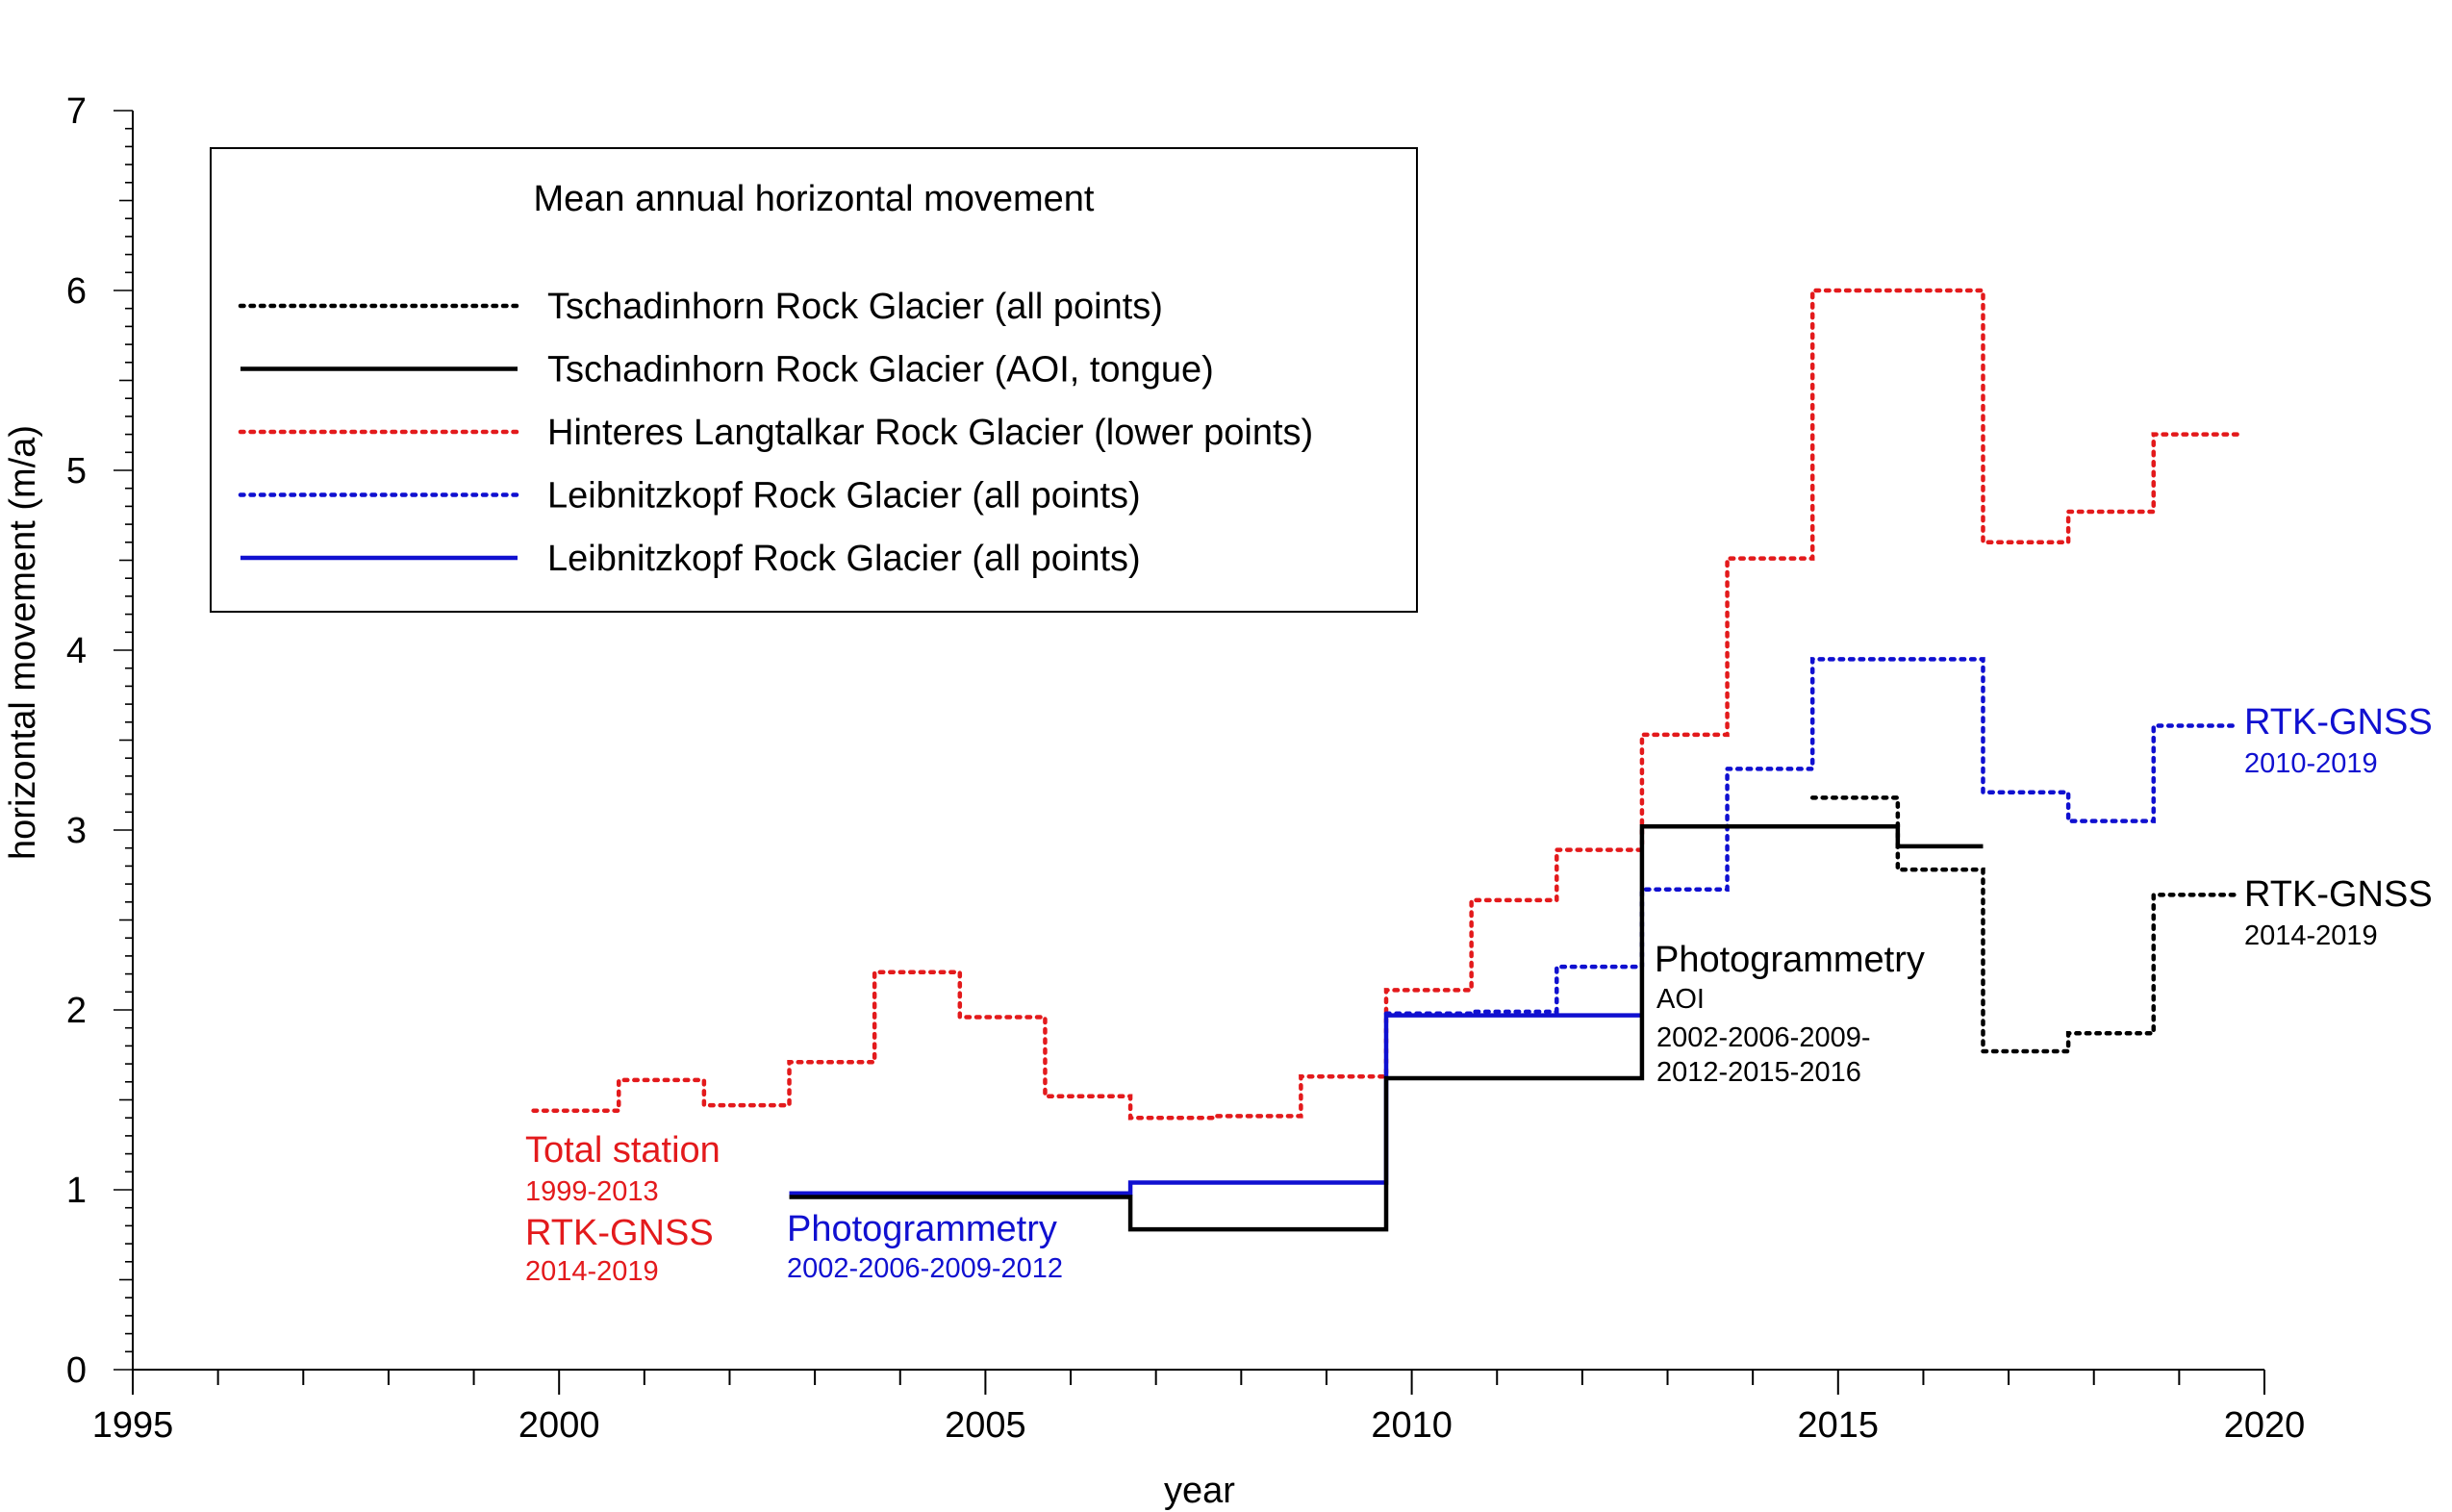 The width and height of the screenshot is (2452, 1512). I want to click on y-tick-label: 0, so click(76, 1371).